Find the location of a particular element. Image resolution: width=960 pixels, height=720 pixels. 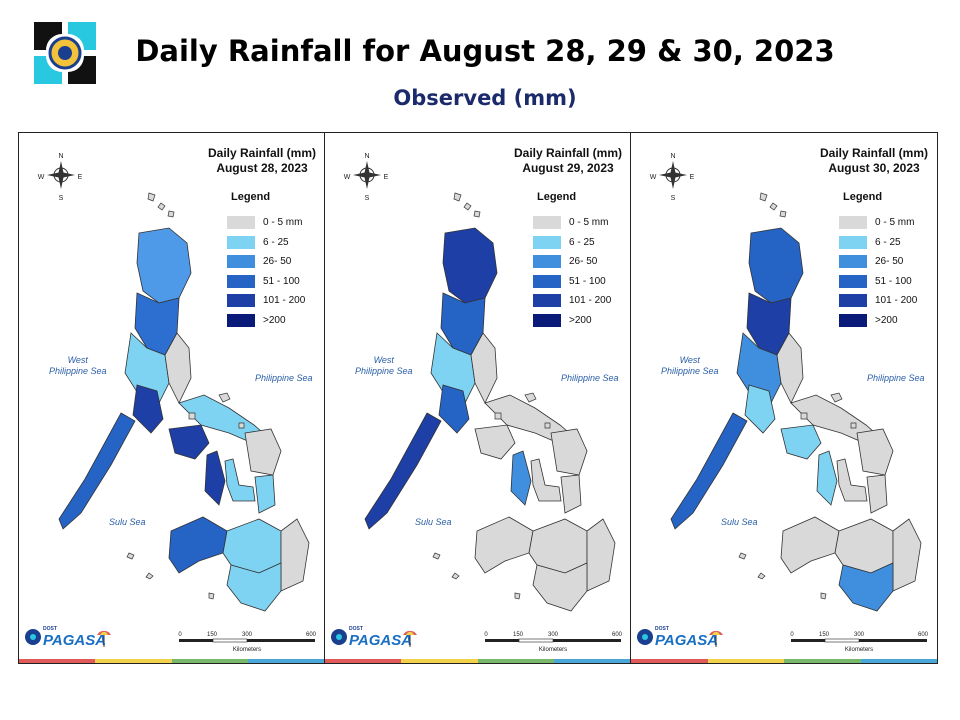

panel-title: Daily Rainfall (mm) August 29, 2023 is located at coordinates (566, 161).